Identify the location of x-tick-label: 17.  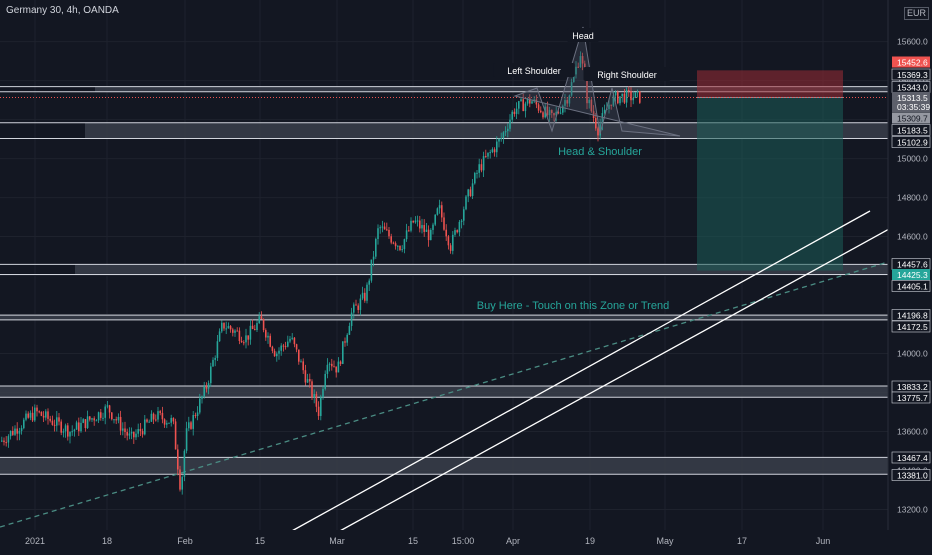
(742, 541).